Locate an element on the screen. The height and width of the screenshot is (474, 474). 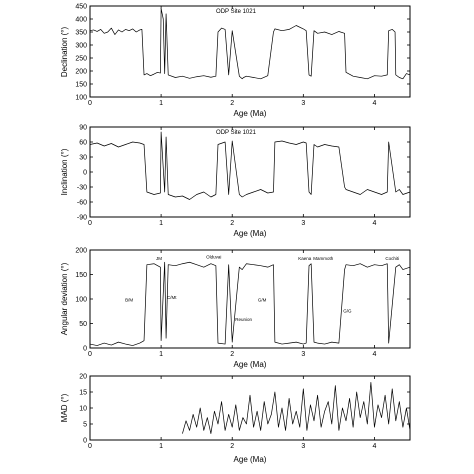
ytick-label: 50 is located at coordinates (83, 324).